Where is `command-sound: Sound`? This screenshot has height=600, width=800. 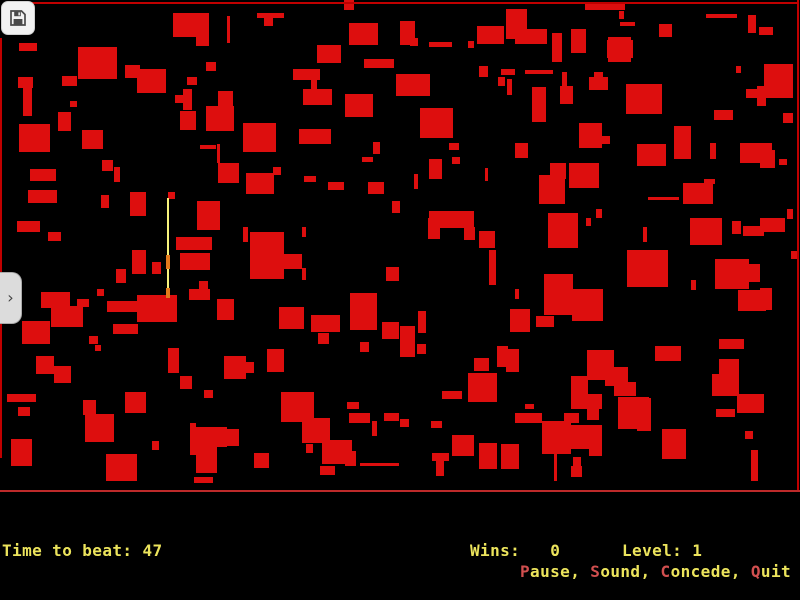 command-sound: Sound is located at coordinates (615, 571).